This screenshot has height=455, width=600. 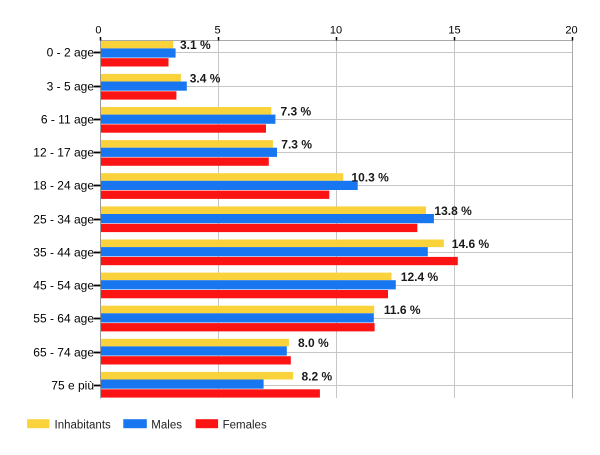 What do you see at coordinates (63, 253) in the screenshot?
I see `svg-text: 35 - 44 age` at bounding box center [63, 253].